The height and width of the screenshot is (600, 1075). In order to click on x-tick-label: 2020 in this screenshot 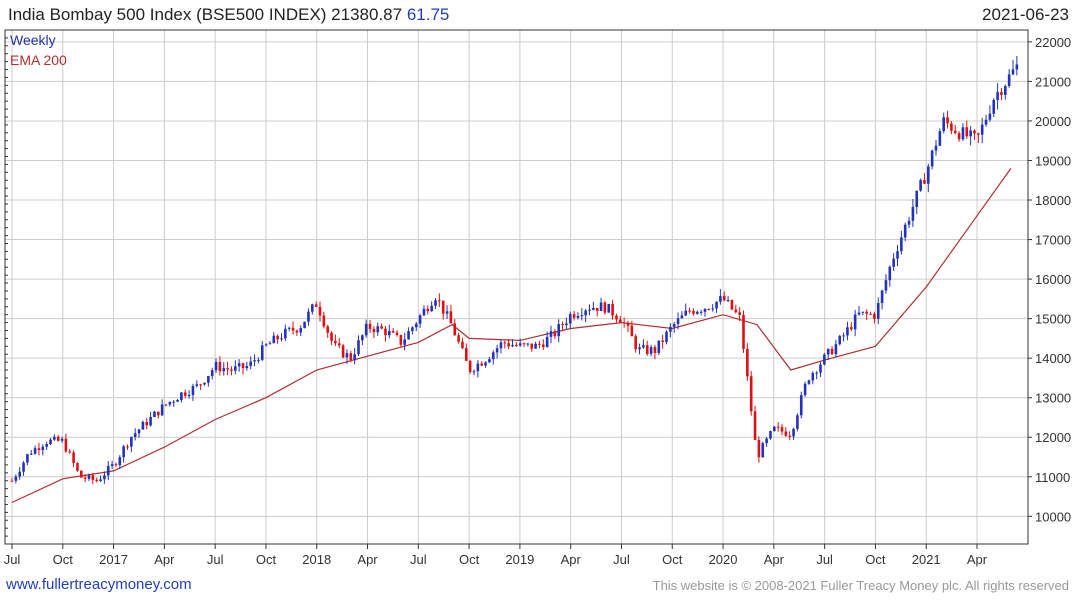, I will do `click(723, 559)`.